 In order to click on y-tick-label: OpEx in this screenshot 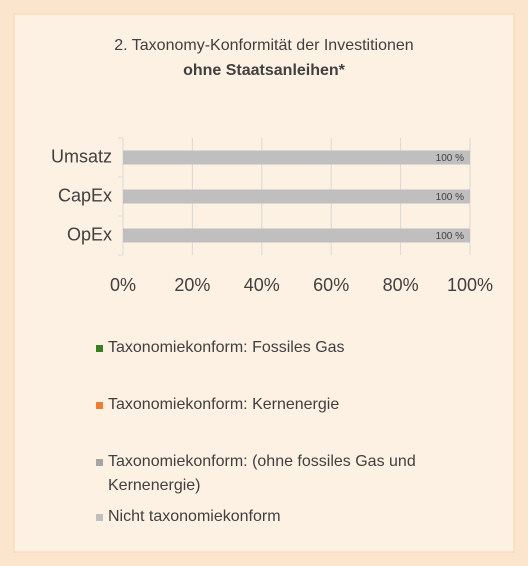, I will do `click(89, 234)`.